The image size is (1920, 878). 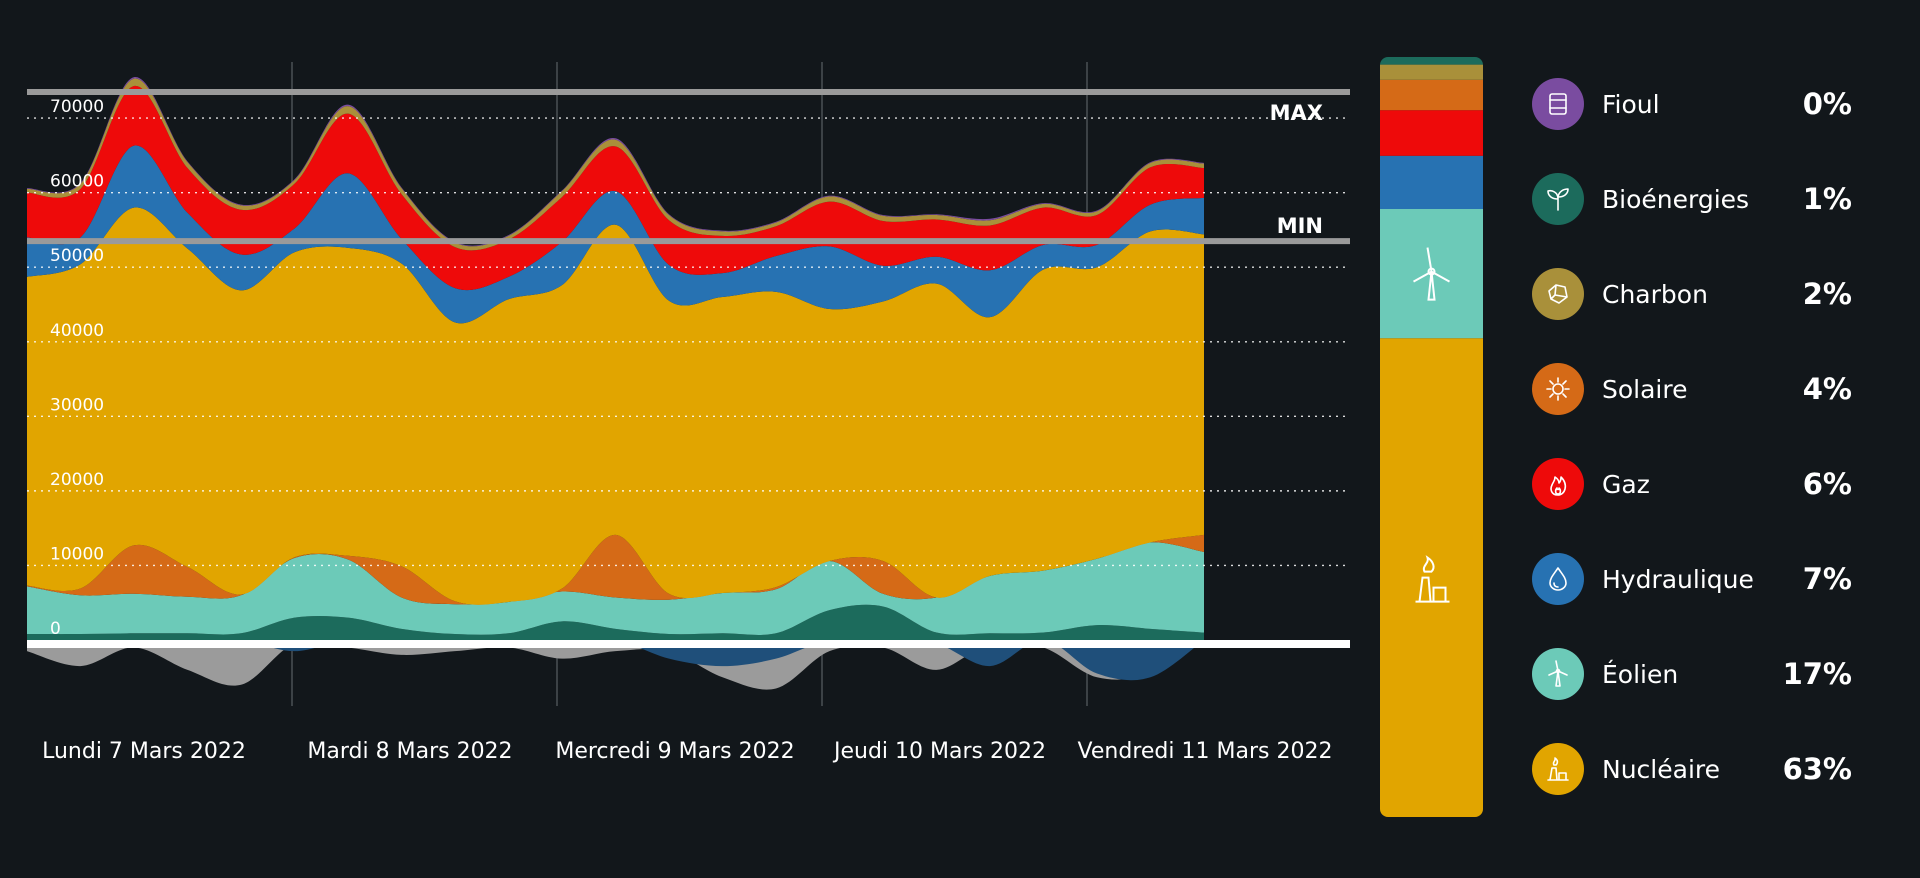 I want to click on barrel-icon, so click(x=1558, y=104).